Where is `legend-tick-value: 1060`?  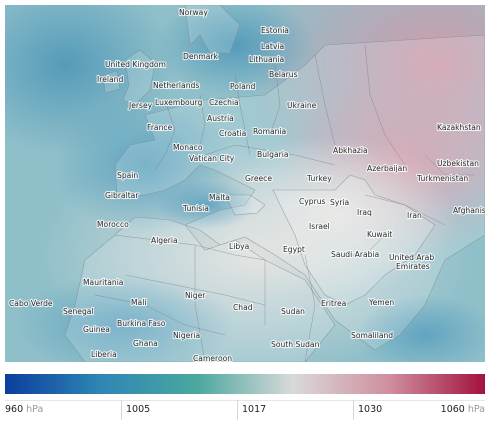 legend-tick-value: 1060 is located at coordinates (452, 409).